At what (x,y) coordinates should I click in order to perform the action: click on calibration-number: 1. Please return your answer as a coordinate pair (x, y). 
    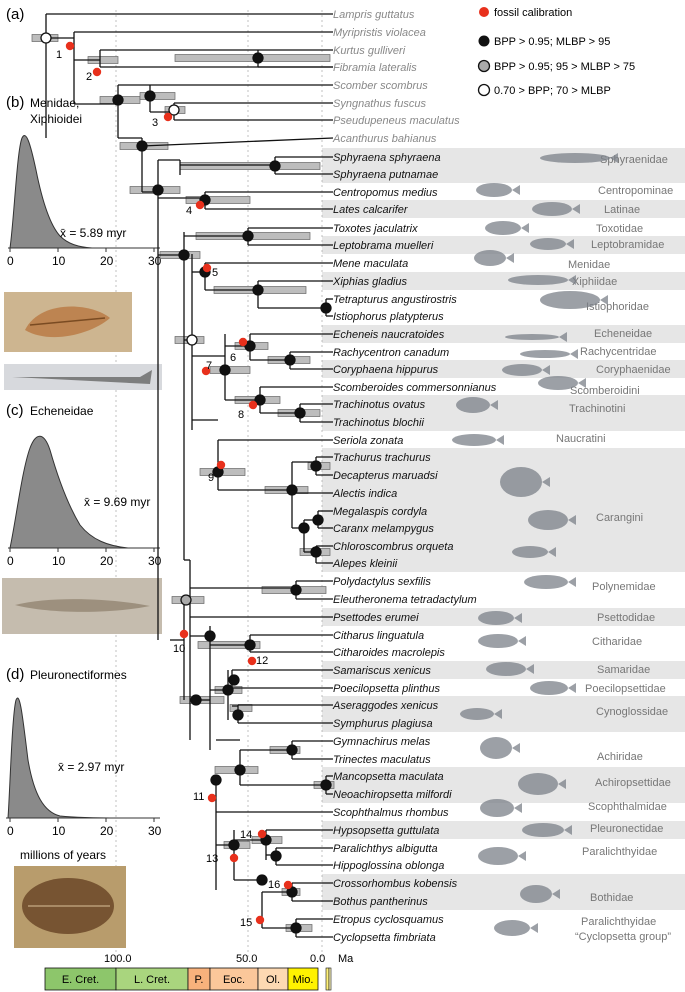
    Looking at the image, I should click on (59, 55).